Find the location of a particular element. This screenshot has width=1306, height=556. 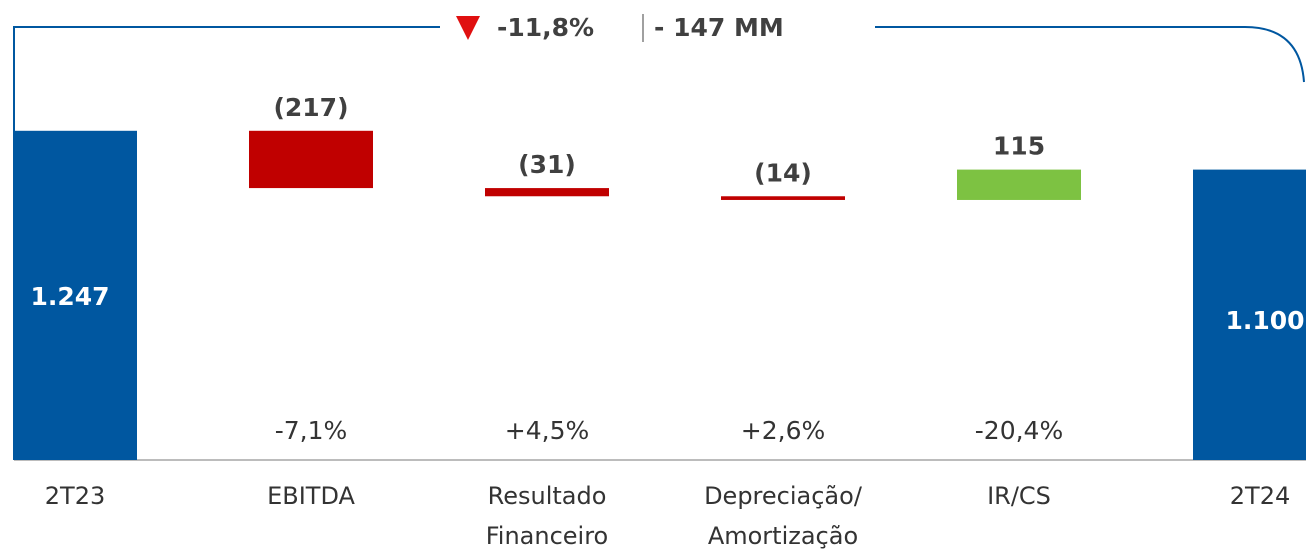

value-label: (14) is located at coordinates (783, 172).